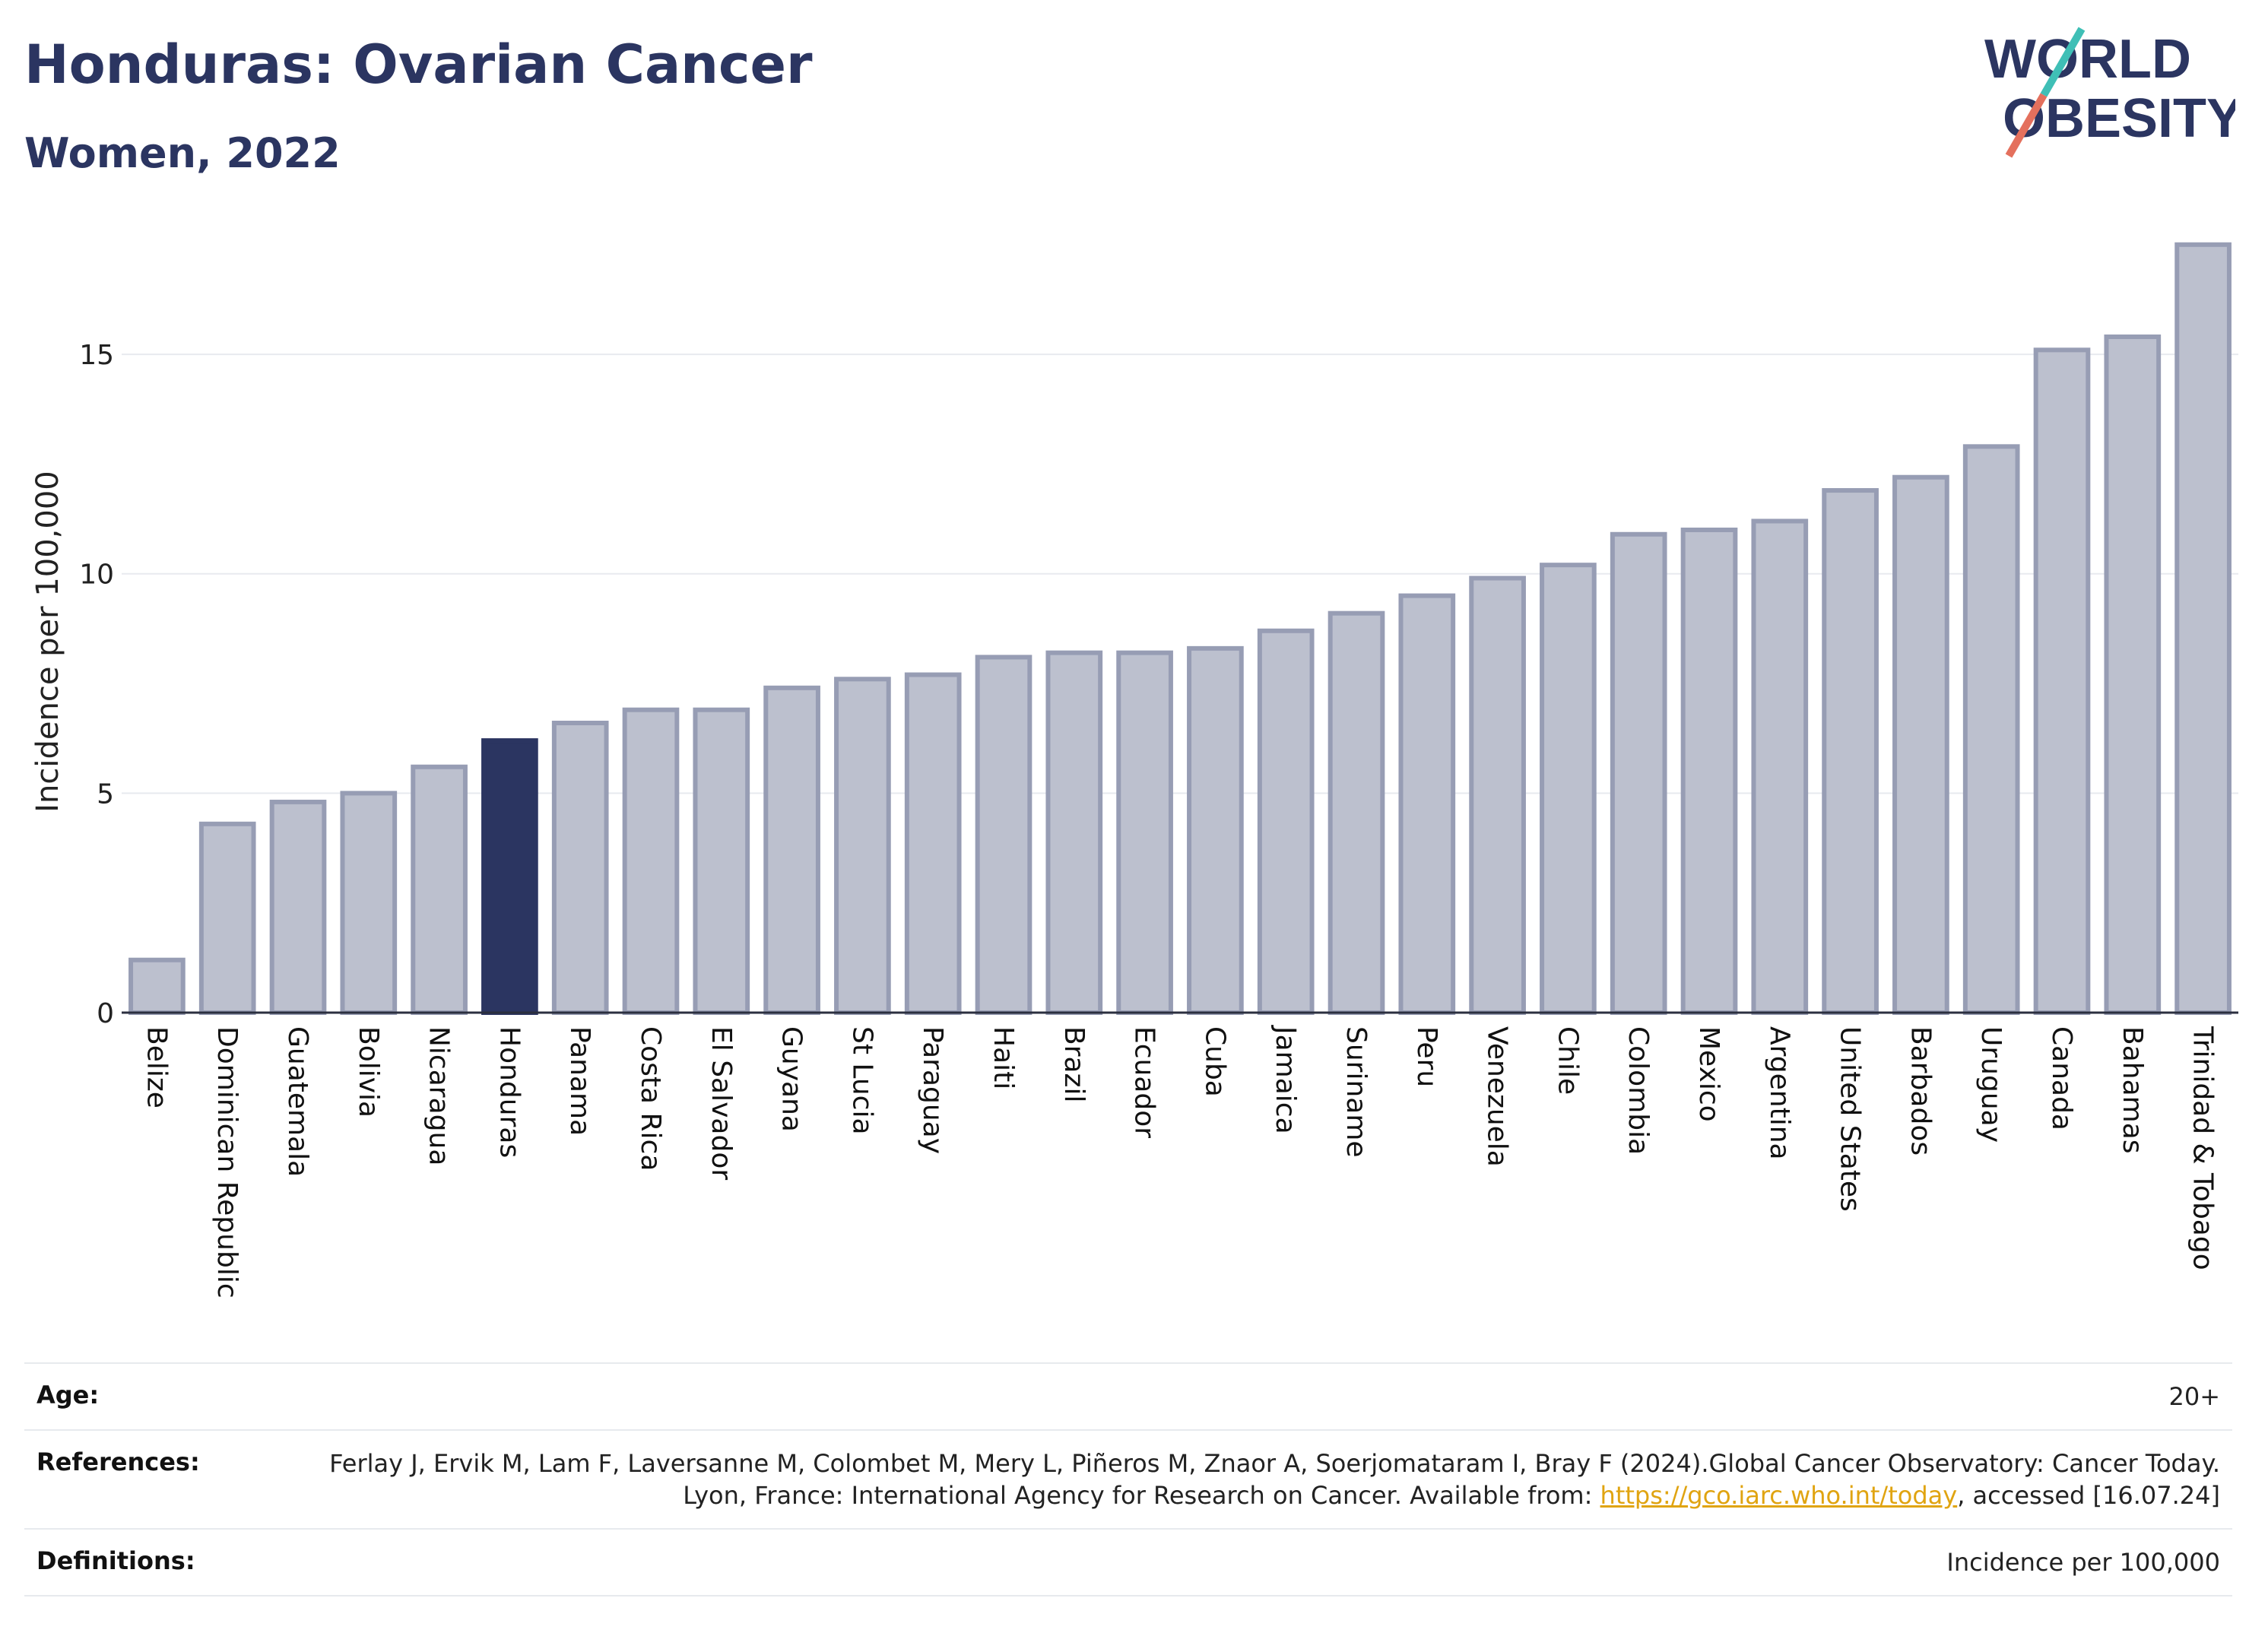  Describe the element at coordinates (2109, 92) in the screenshot. I see `world-obesity-logo: WORLD OBESITY` at that location.